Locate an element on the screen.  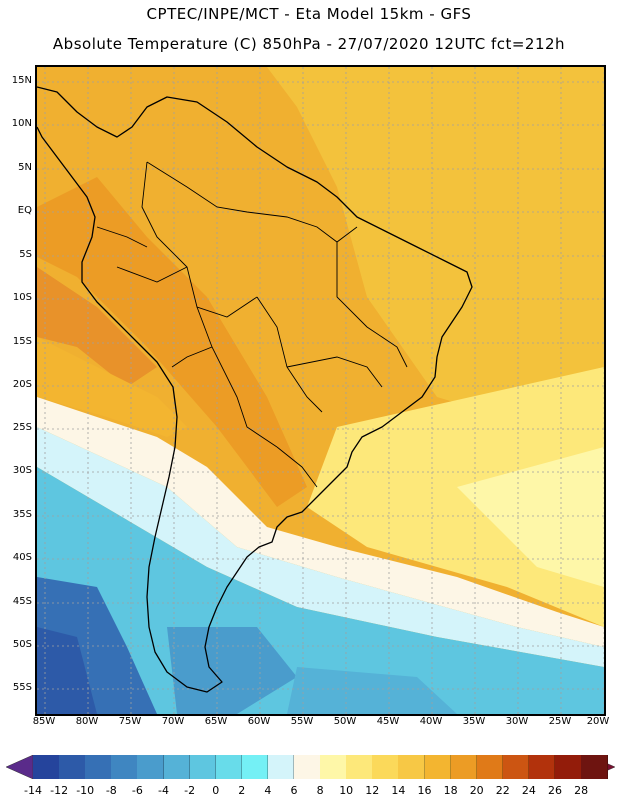
colorbar-label: -12 is located at coordinates (59, 790).